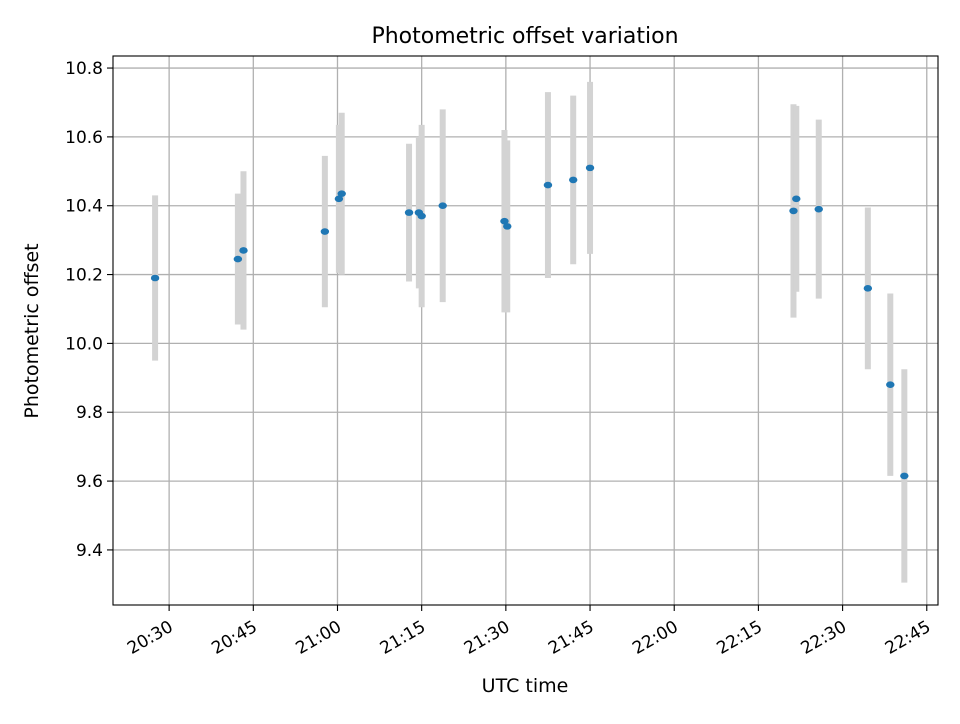  What do you see at coordinates (524, 36) in the screenshot?
I see `chart-title: Photometric offset variation` at bounding box center [524, 36].